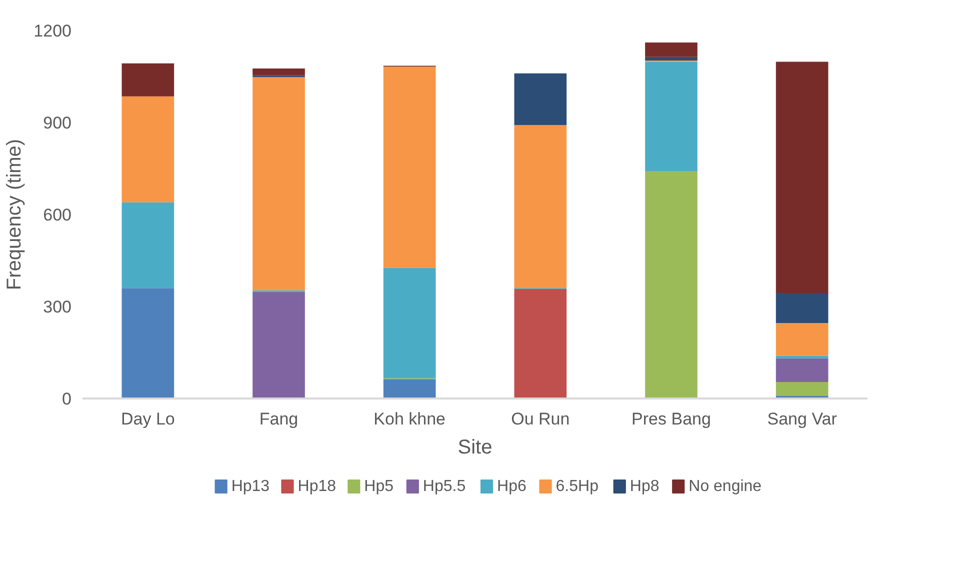 Image resolution: width=955 pixels, height=582 pixels. What do you see at coordinates (645, 486) in the screenshot?
I see `legend-label: Hp8` at bounding box center [645, 486].